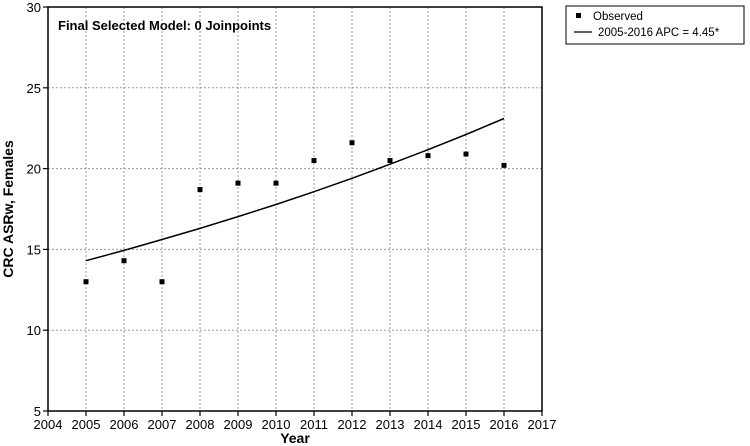 The image size is (750, 446). What do you see at coordinates (659, 33) in the screenshot?
I see `legend-fitted-label: 2005-2016 APC = 4.45*` at bounding box center [659, 33].